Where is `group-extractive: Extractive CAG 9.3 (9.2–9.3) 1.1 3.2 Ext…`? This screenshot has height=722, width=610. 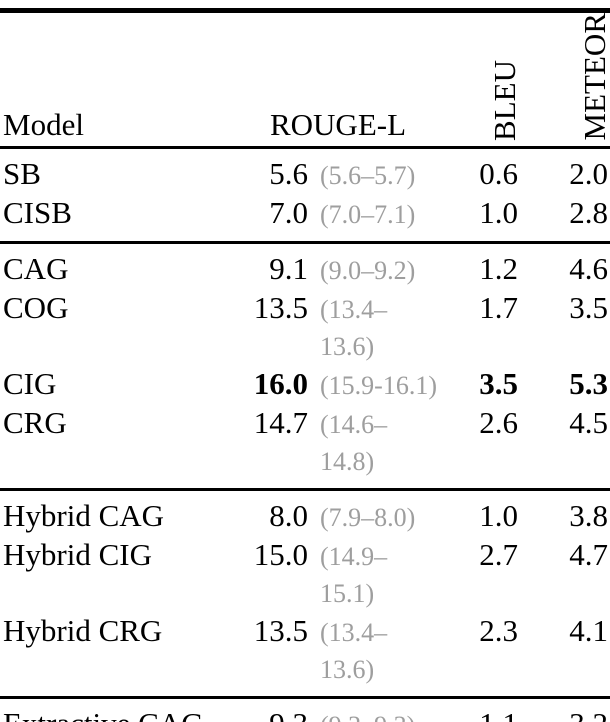 group-extractive: Extractive CAG 9.3 (9.2–9.3) 1.1 3.2 Ext… is located at coordinates (305, 709).